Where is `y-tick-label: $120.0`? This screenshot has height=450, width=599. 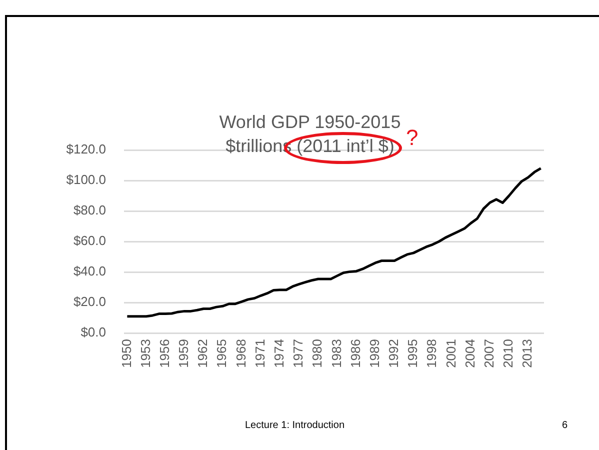
y-tick-label: $120.0 is located at coordinates (86, 149).